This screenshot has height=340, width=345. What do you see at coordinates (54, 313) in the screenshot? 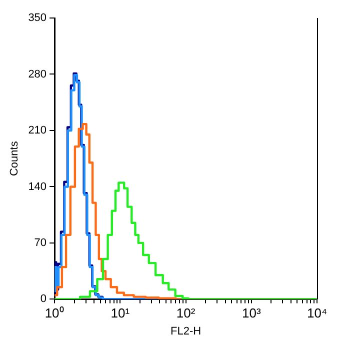
I see `x-tick-label: 10⁰` at bounding box center [54, 313].